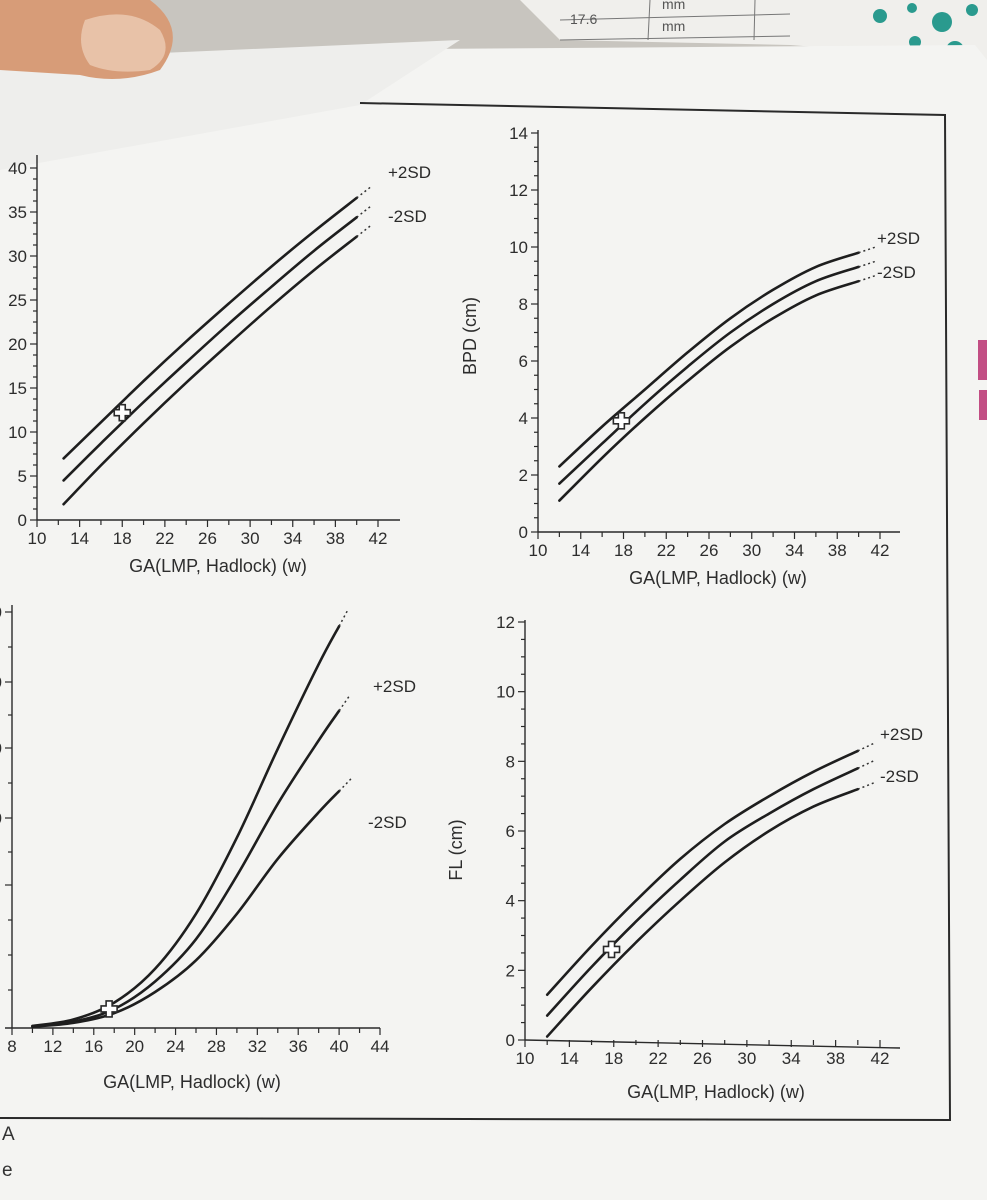 This screenshot has height=1200, width=987. I want to click on y-tick-label: 14, so click(518, 133).